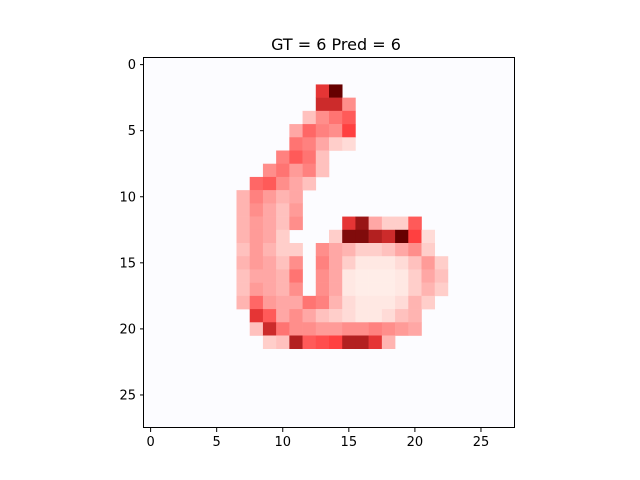 The width and height of the screenshot is (640, 480). I want to click on x-tick-label: 5, so click(217, 442).